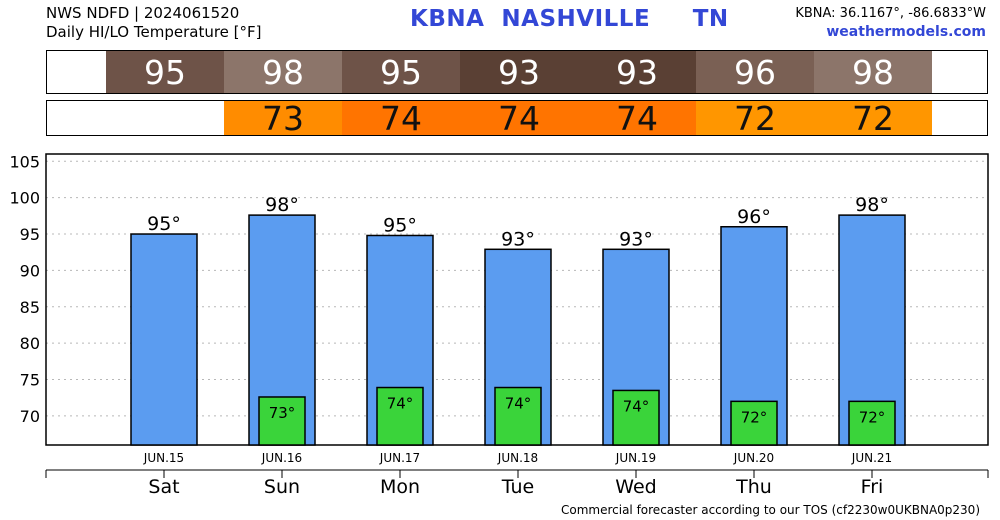 The image size is (1000, 520). Describe the element at coordinates (755, 72) in the screenshot. I see `hi-strip-cell: 96` at that location.